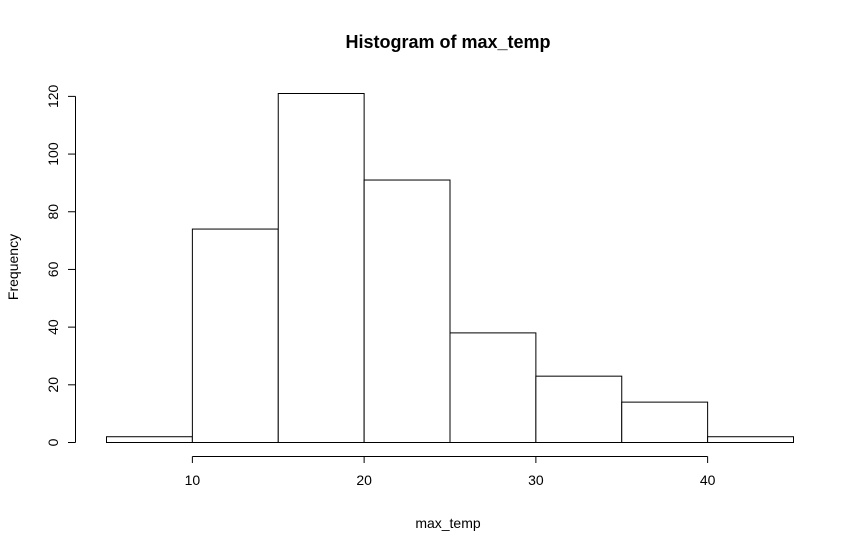 This screenshot has height=554, width=861. What do you see at coordinates (708, 480) in the screenshot?
I see `x-tick-label: 40` at bounding box center [708, 480].